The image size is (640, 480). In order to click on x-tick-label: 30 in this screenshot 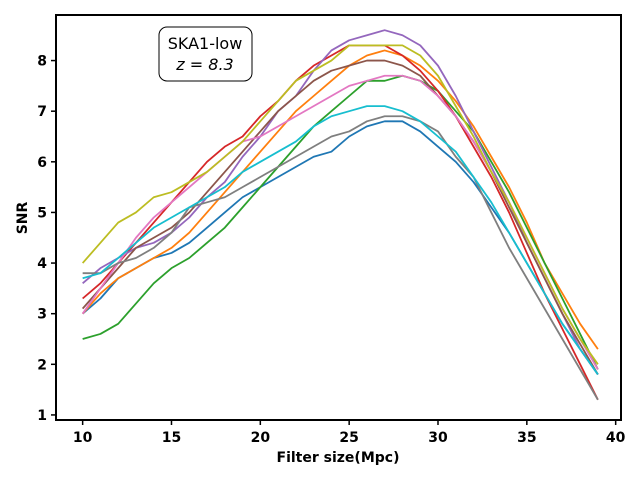, I will do `click(438, 438)`.